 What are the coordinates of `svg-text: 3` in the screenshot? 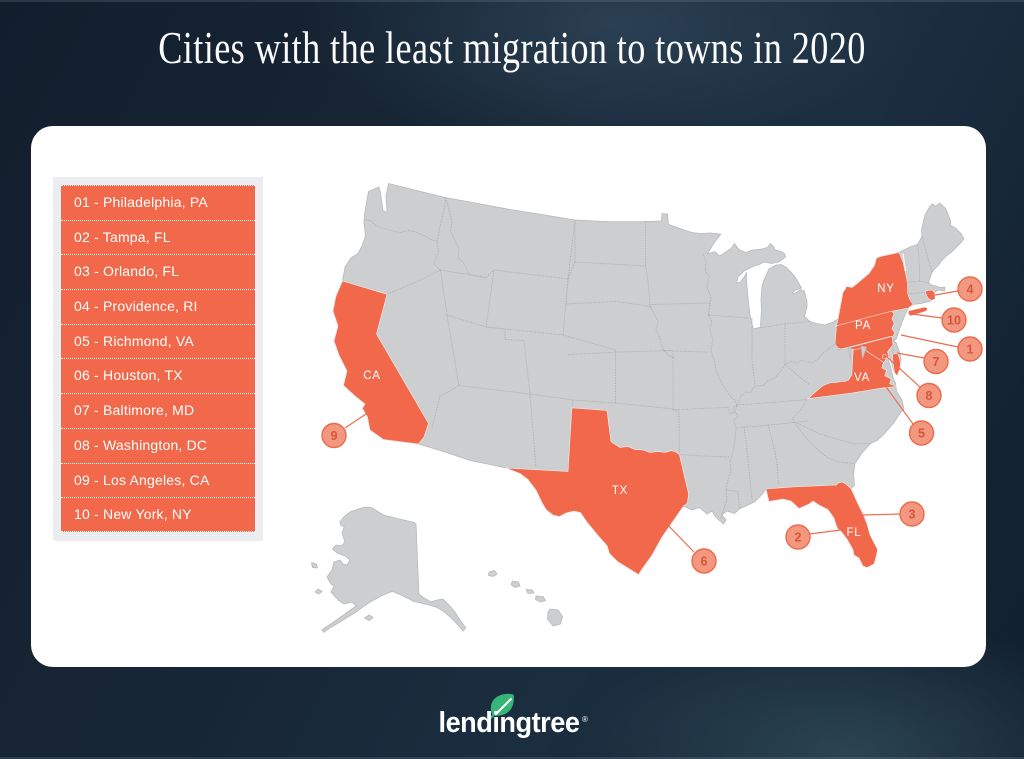 It's located at (912, 514).